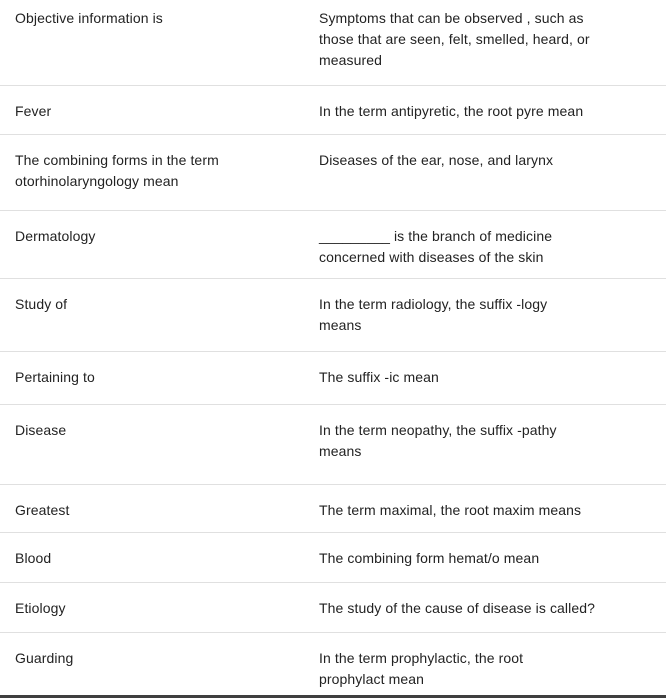  What do you see at coordinates (41, 430) in the screenshot?
I see `term-cell: Disease` at bounding box center [41, 430].